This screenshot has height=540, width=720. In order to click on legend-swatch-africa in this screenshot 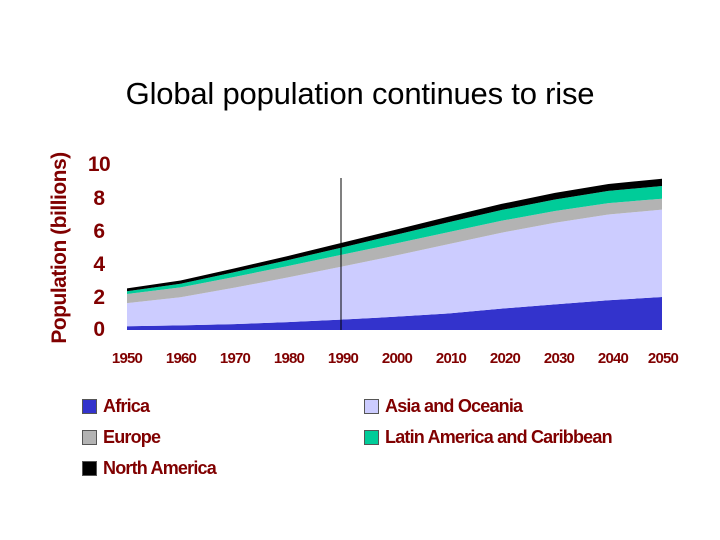, I will do `click(89, 406)`.